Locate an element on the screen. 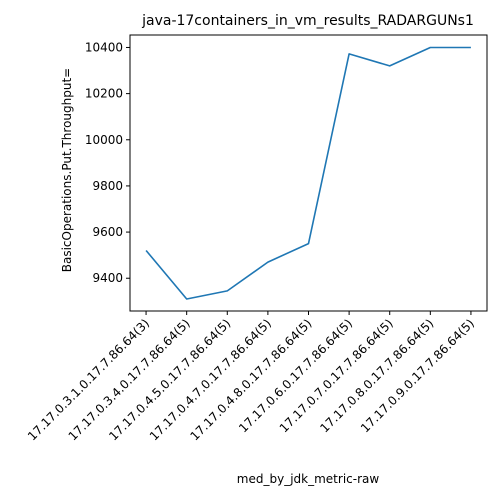 Image resolution: width=500 pixels, height=500 pixels. y-axis-label: BasicOperations.Put.Throughput= is located at coordinates (67, 170).